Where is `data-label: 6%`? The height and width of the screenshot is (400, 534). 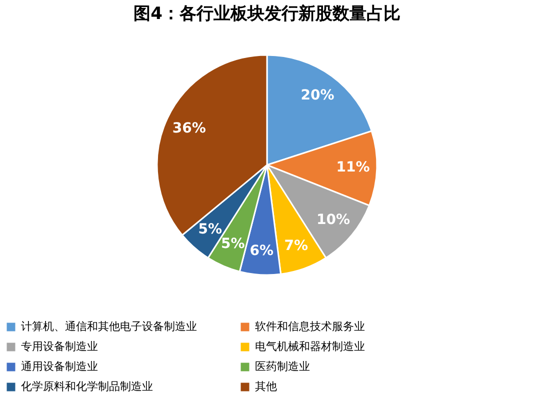
data-label: 6% is located at coordinates (262, 250).